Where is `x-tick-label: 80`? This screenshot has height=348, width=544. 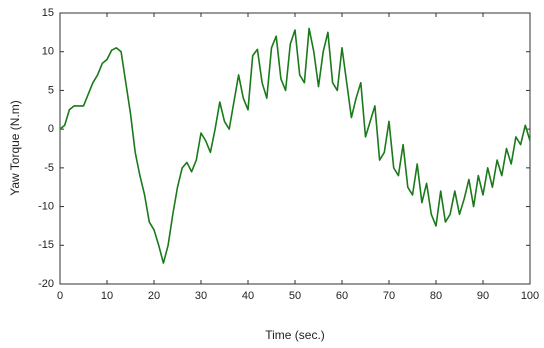
x-tick-label: 80 is located at coordinates (436, 296).